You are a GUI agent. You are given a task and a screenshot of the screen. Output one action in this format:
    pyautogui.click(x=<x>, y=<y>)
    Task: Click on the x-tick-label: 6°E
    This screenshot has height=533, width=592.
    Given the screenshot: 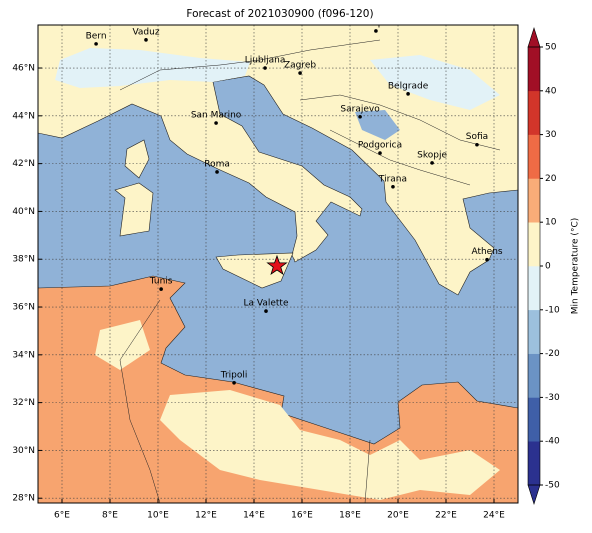 What is the action you would take?
    pyautogui.click(x=62, y=516)
    